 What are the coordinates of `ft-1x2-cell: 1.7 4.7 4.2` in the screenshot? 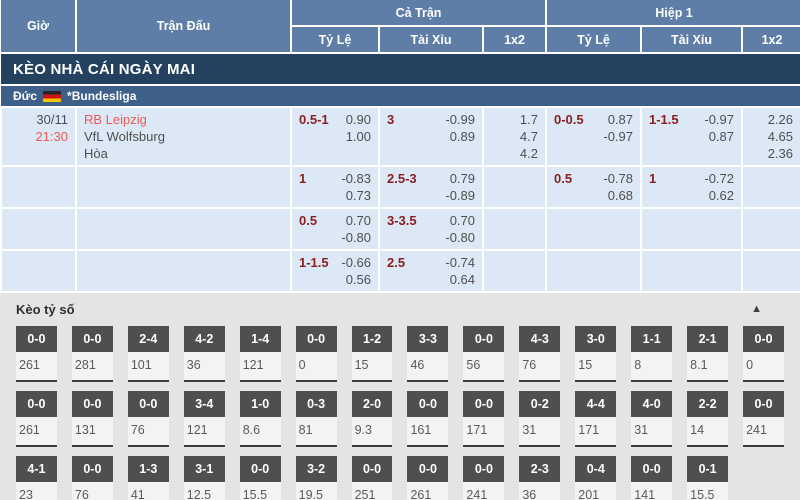 It's located at (514, 136).